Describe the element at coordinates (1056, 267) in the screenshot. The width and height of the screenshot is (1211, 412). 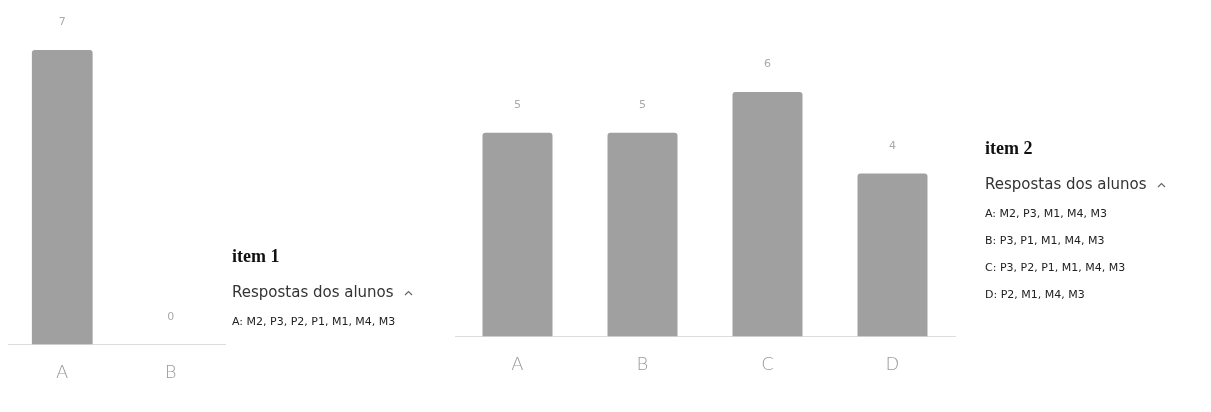
I see `text: C: P3, P2, P1, M1, M4, M3` at that location.